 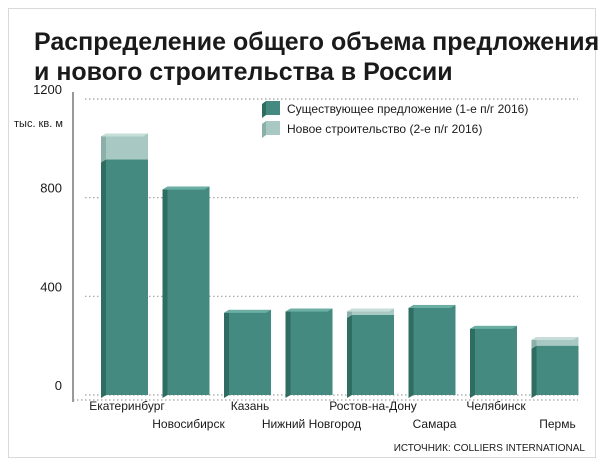 I want to click on category-label: Нижний Новгород, so click(x=311, y=424).